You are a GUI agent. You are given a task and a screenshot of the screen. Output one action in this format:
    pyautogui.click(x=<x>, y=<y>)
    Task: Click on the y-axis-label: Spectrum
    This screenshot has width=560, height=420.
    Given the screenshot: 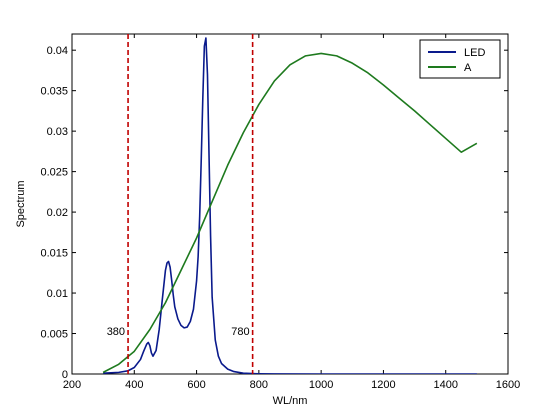 What is the action you would take?
    pyautogui.click(x=21, y=203)
    